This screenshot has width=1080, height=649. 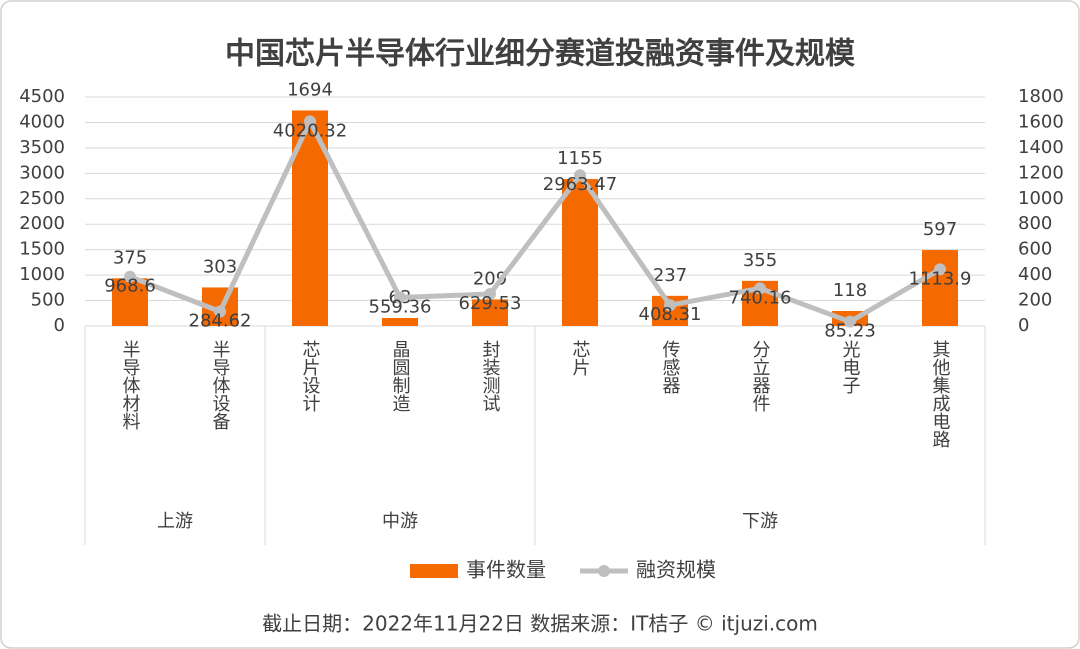 I want to click on x-tick-label: 晶圆制造, so click(x=400, y=376).